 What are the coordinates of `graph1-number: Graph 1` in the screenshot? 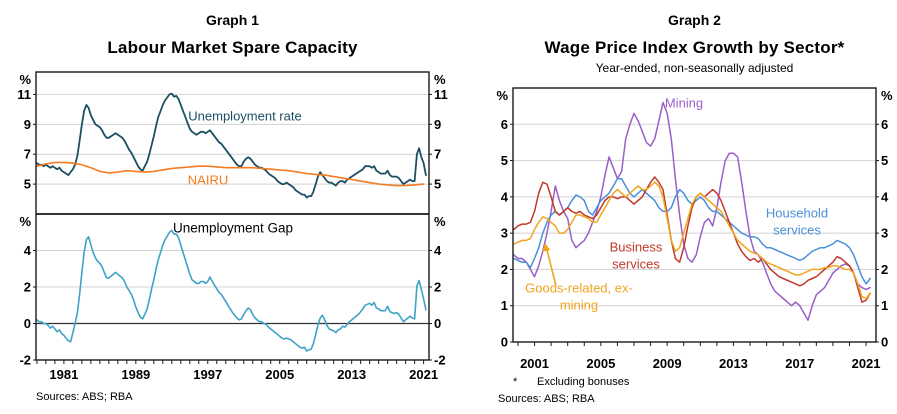 It's located at (232, 20).